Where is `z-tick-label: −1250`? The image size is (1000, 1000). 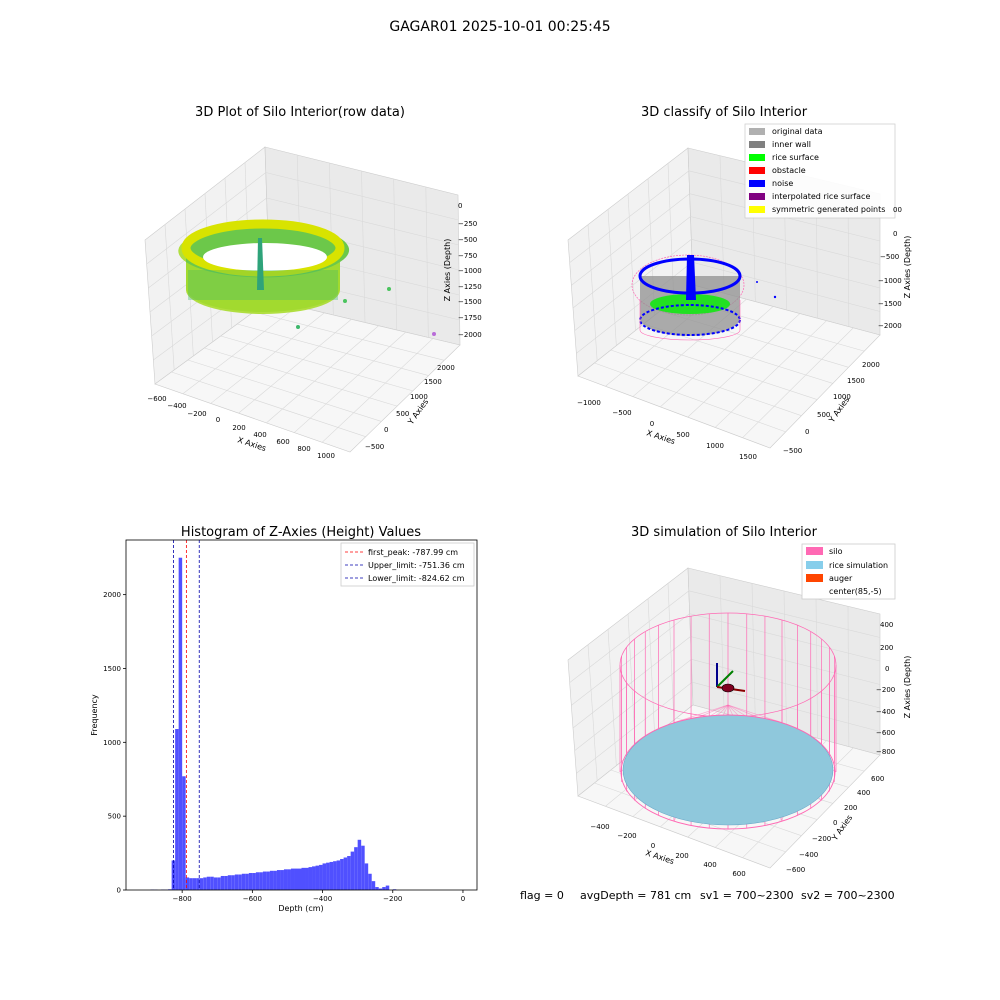
z-tick-label: −1250 is located at coordinates (470, 287).